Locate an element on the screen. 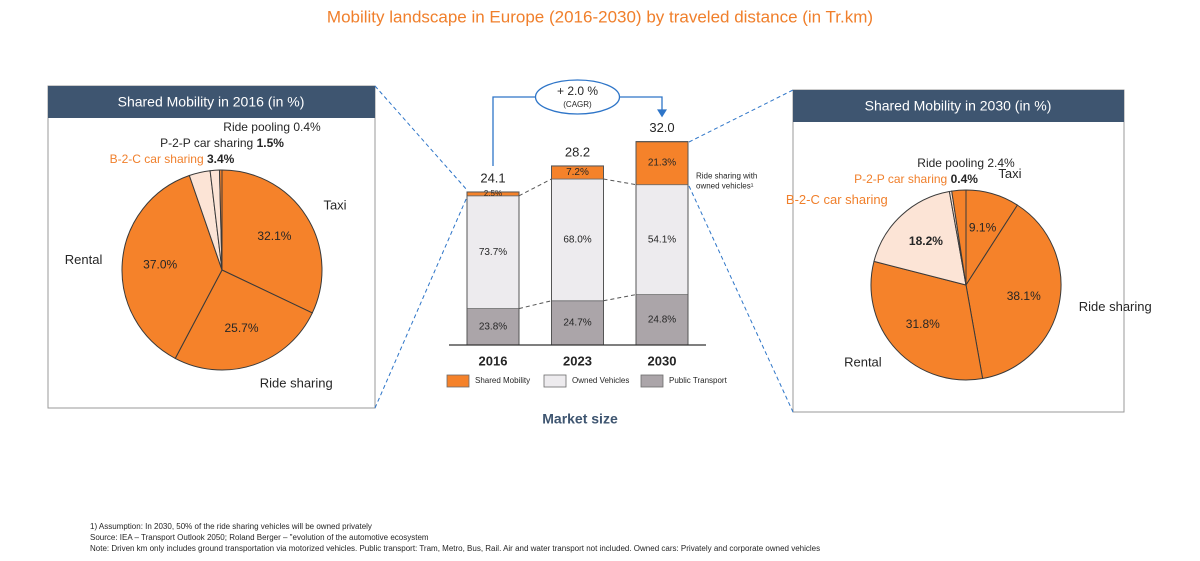  total-label: 32.0 is located at coordinates (661, 127).